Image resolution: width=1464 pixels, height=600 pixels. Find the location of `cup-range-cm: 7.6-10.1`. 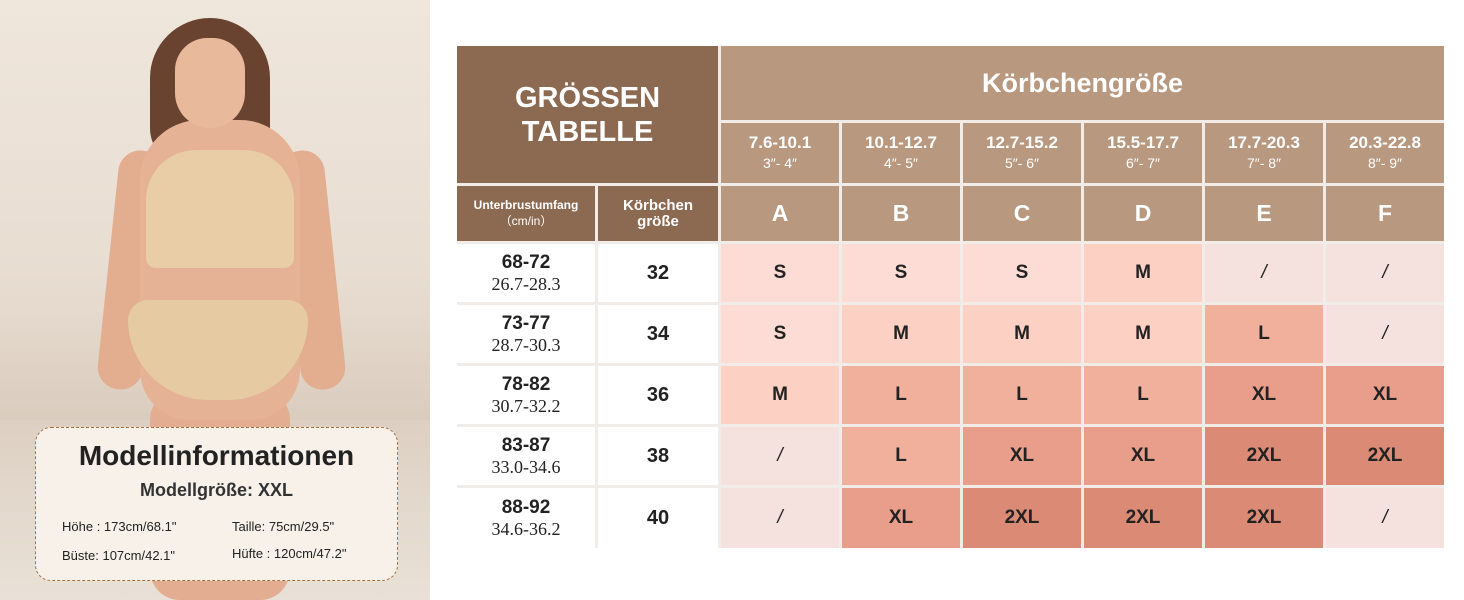

cup-range-cm: 7.6-10.1 is located at coordinates (780, 142).